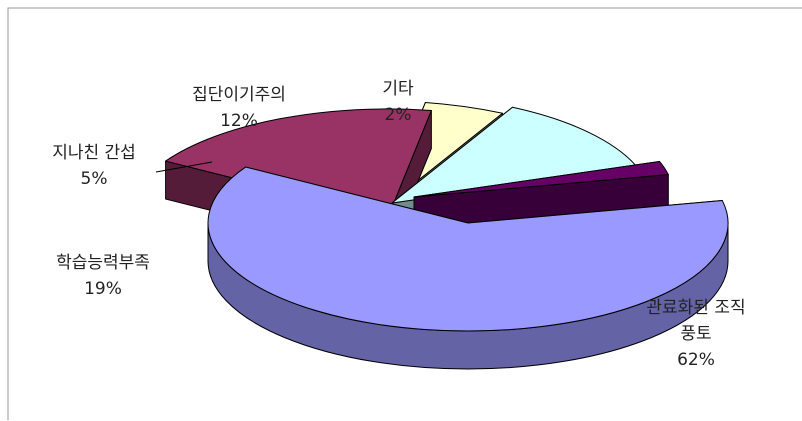 The width and height of the screenshot is (802, 421). I want to click on leader-line, so click(184, 167).